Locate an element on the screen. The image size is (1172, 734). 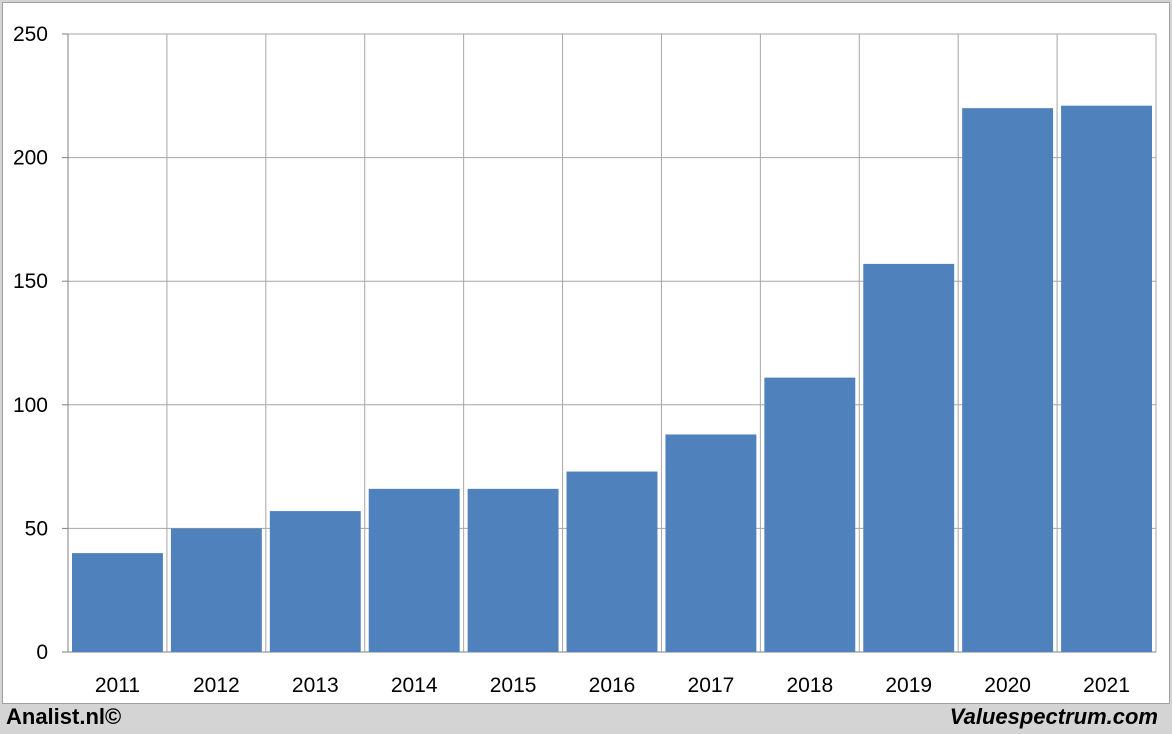
y-tick-label: 50 is located at coordinates (36, 528).